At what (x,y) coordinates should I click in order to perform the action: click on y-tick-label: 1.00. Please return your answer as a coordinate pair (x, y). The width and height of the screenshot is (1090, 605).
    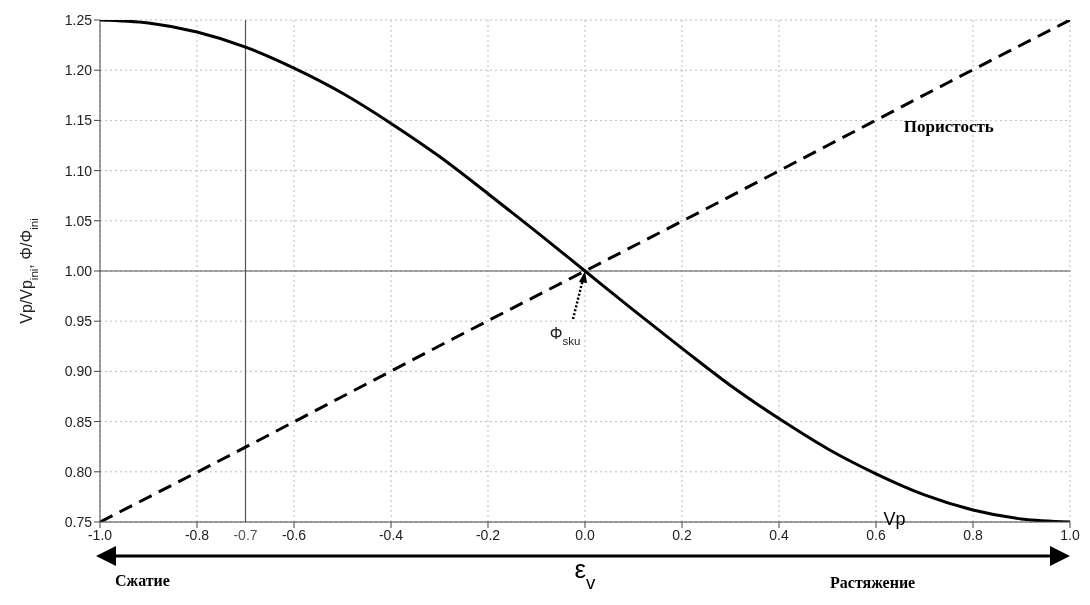
    Looking at the image, I should click on (78, 270).